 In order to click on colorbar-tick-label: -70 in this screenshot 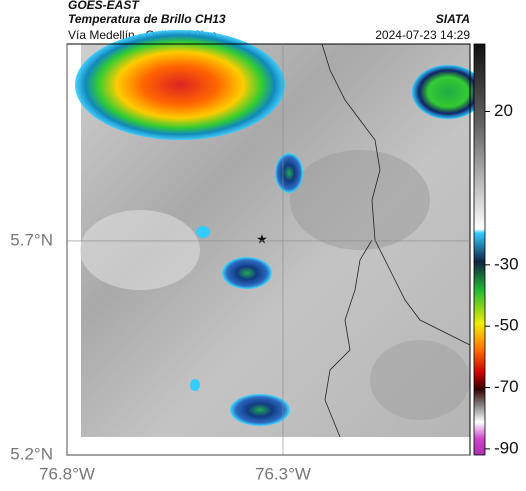, I will do `click(506, 386)`.